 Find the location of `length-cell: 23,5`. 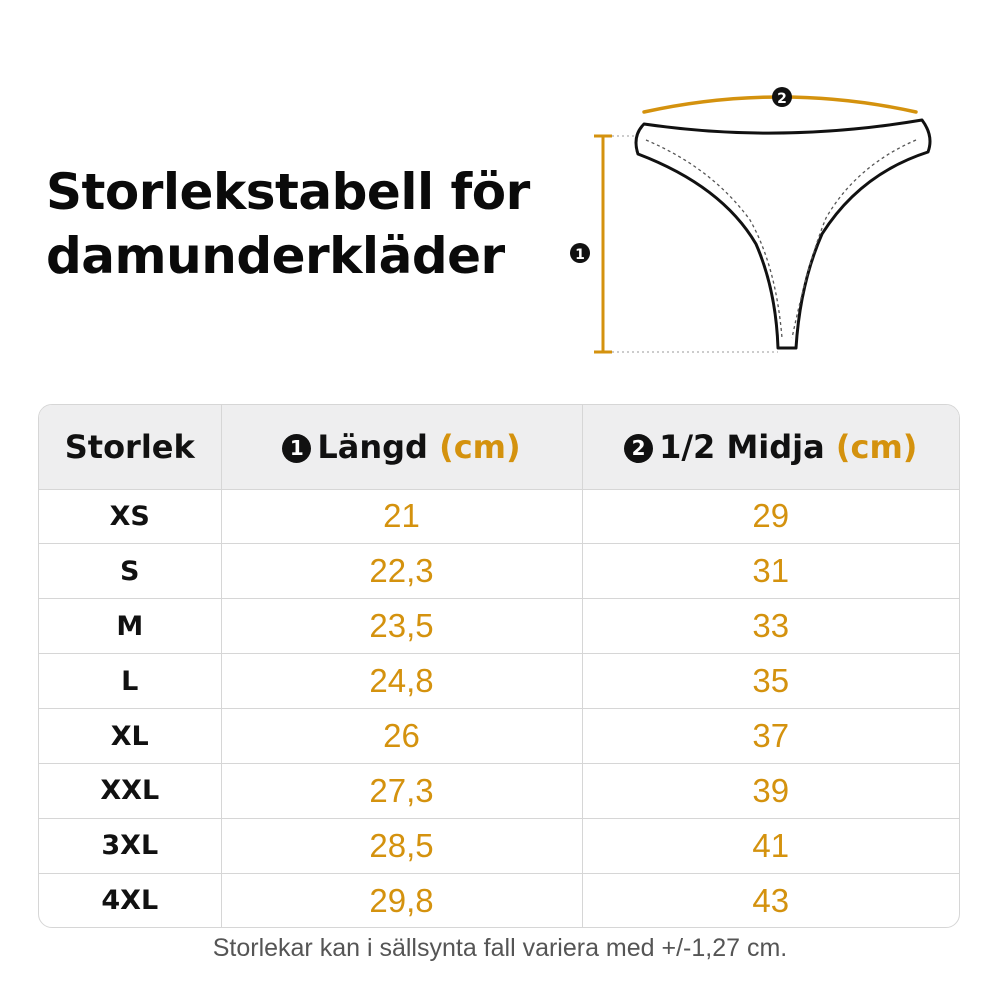

length-cell: 23,5 is located at coordinates (402, 626).